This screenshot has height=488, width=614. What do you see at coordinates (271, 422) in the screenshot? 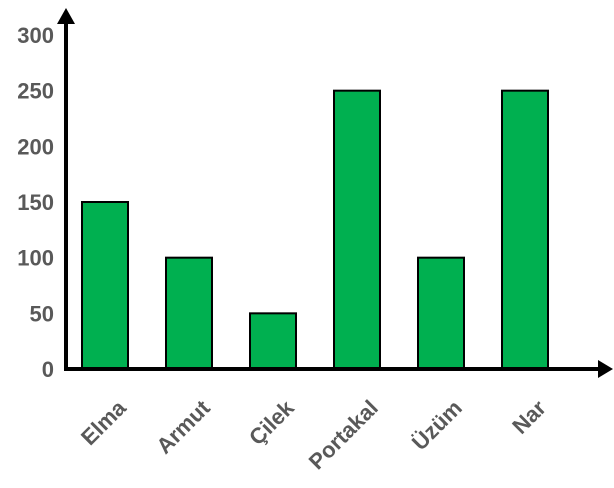
I see `x-tick-label: Çilek` at bounding box center [271, 422].